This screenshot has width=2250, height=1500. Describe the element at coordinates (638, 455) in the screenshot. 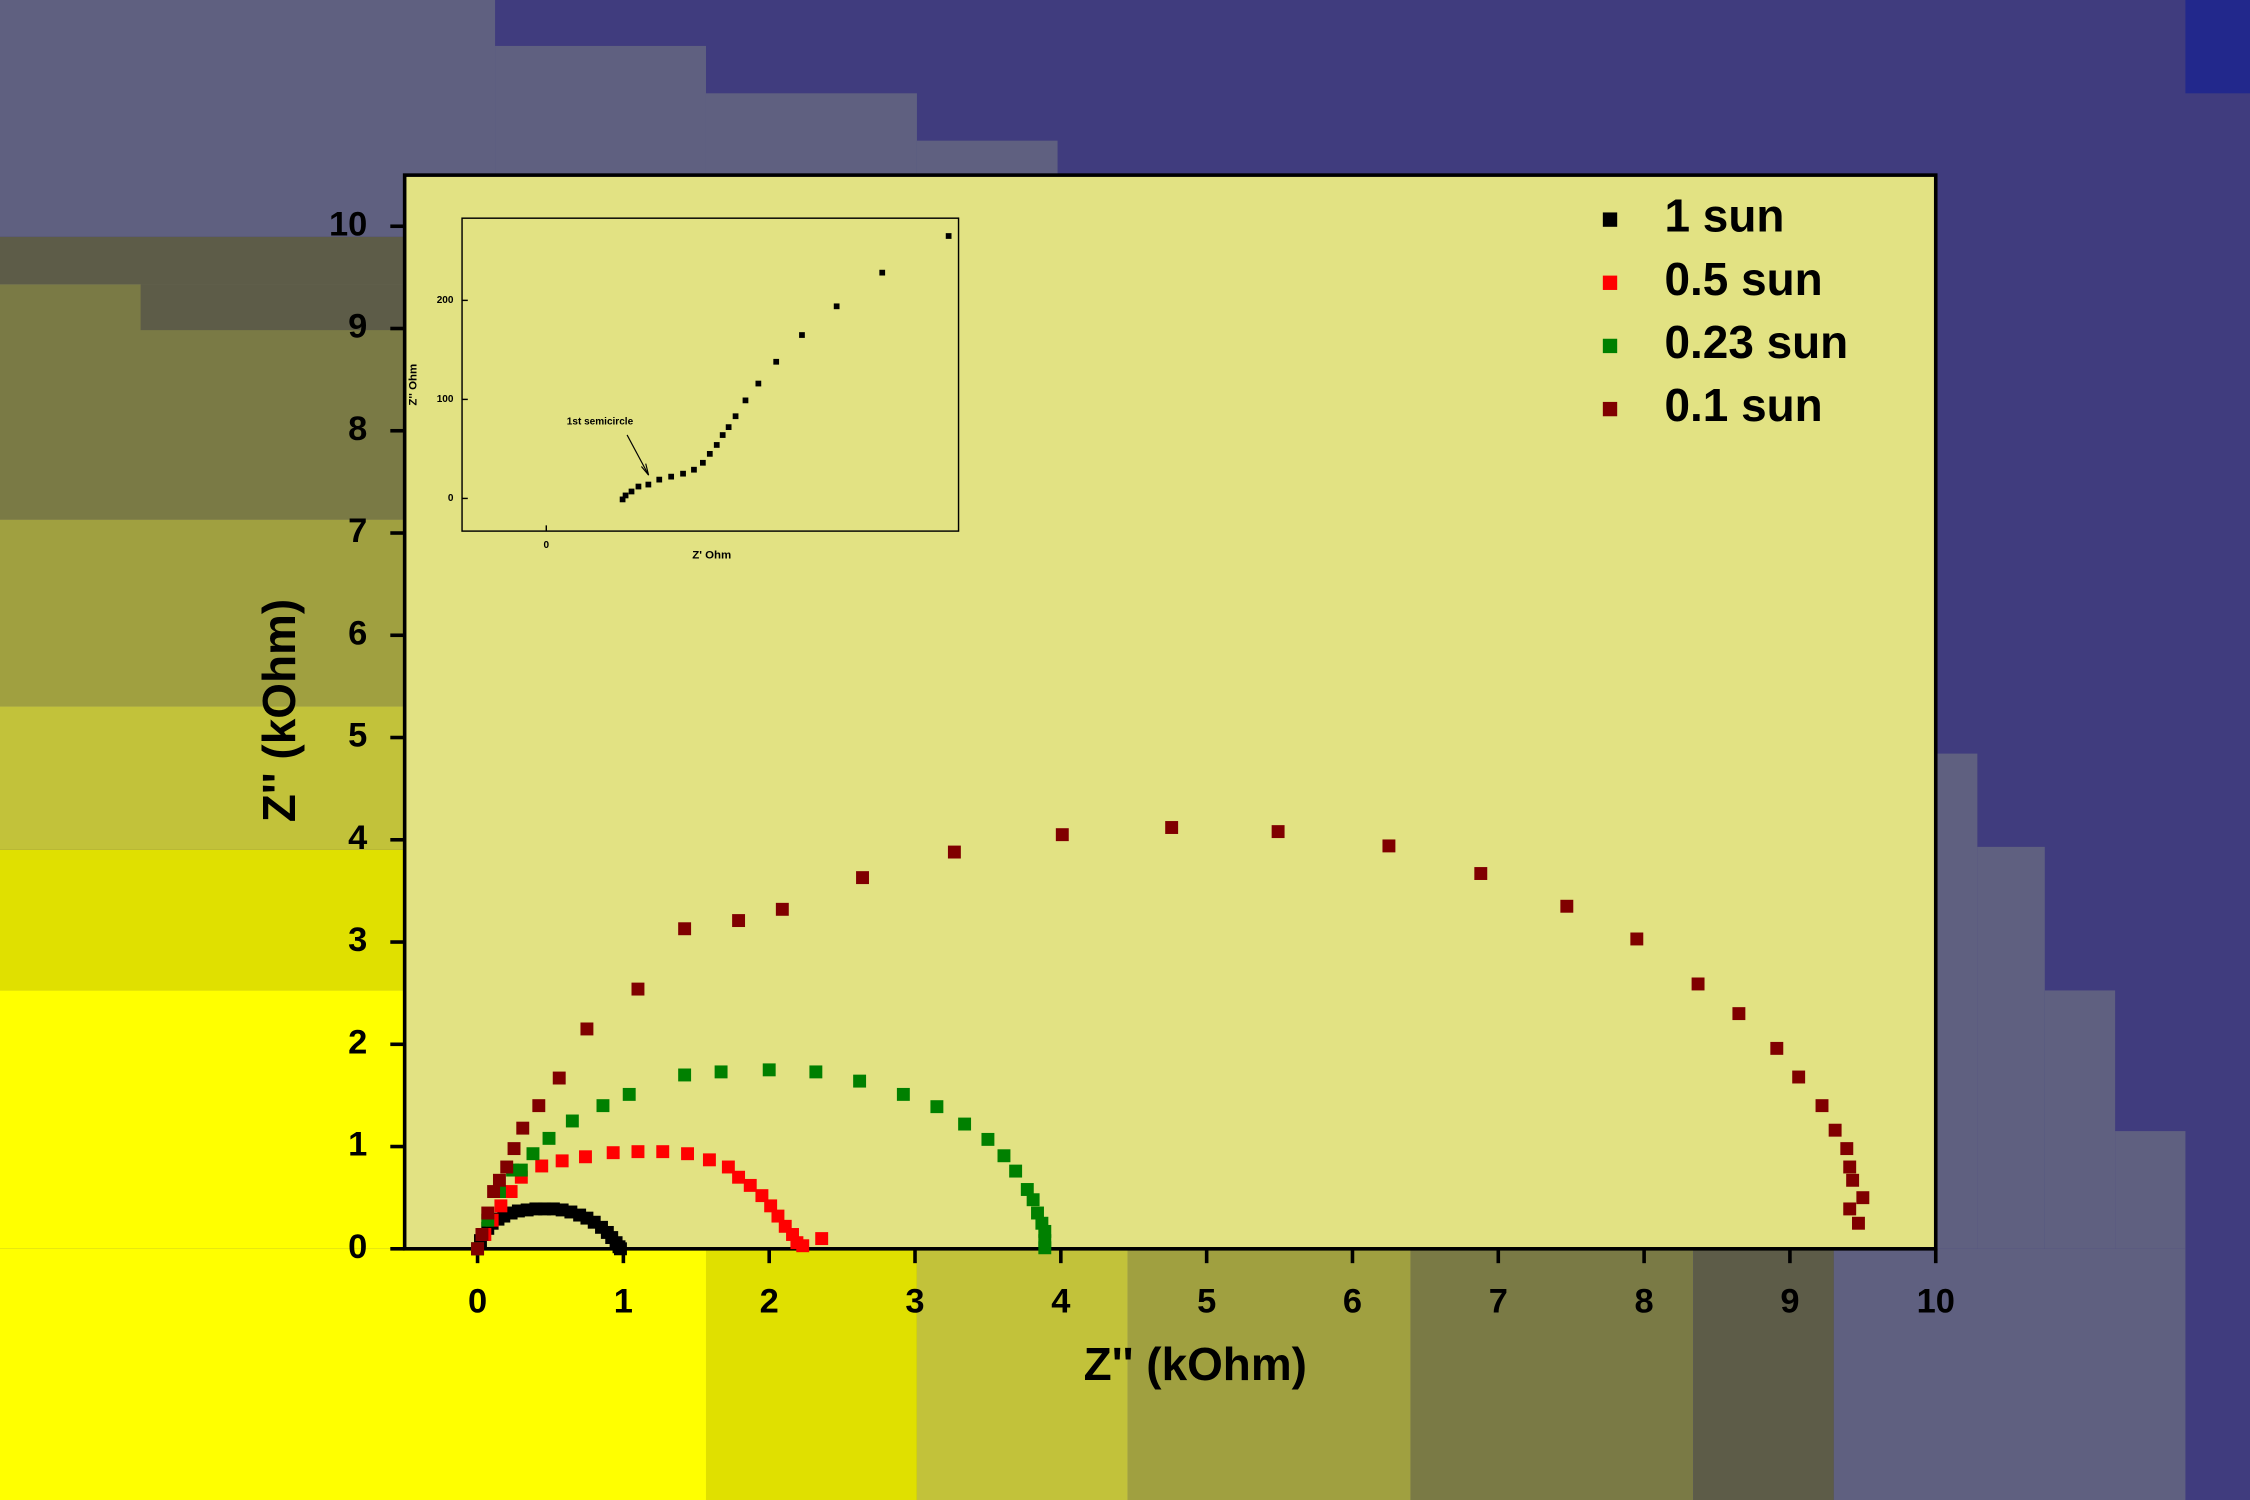

I see `annotation-arrow` at that location.